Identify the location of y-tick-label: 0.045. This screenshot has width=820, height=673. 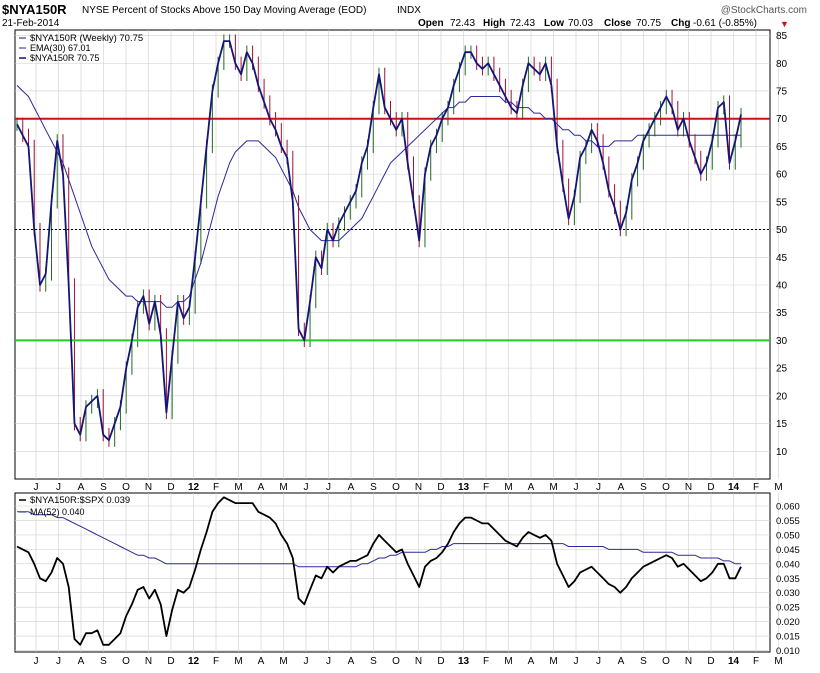
(788, 550).